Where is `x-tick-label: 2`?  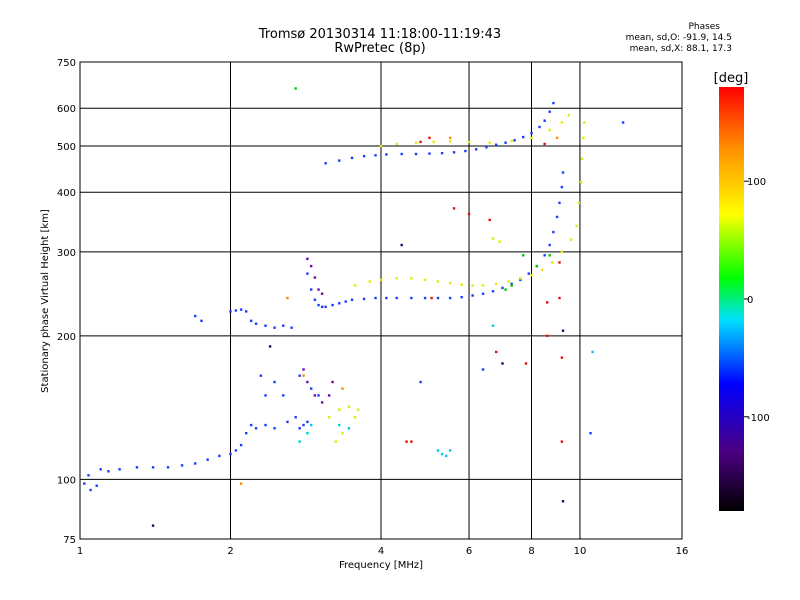
x-tick-label: 2 is located at coordinates (230, 551).